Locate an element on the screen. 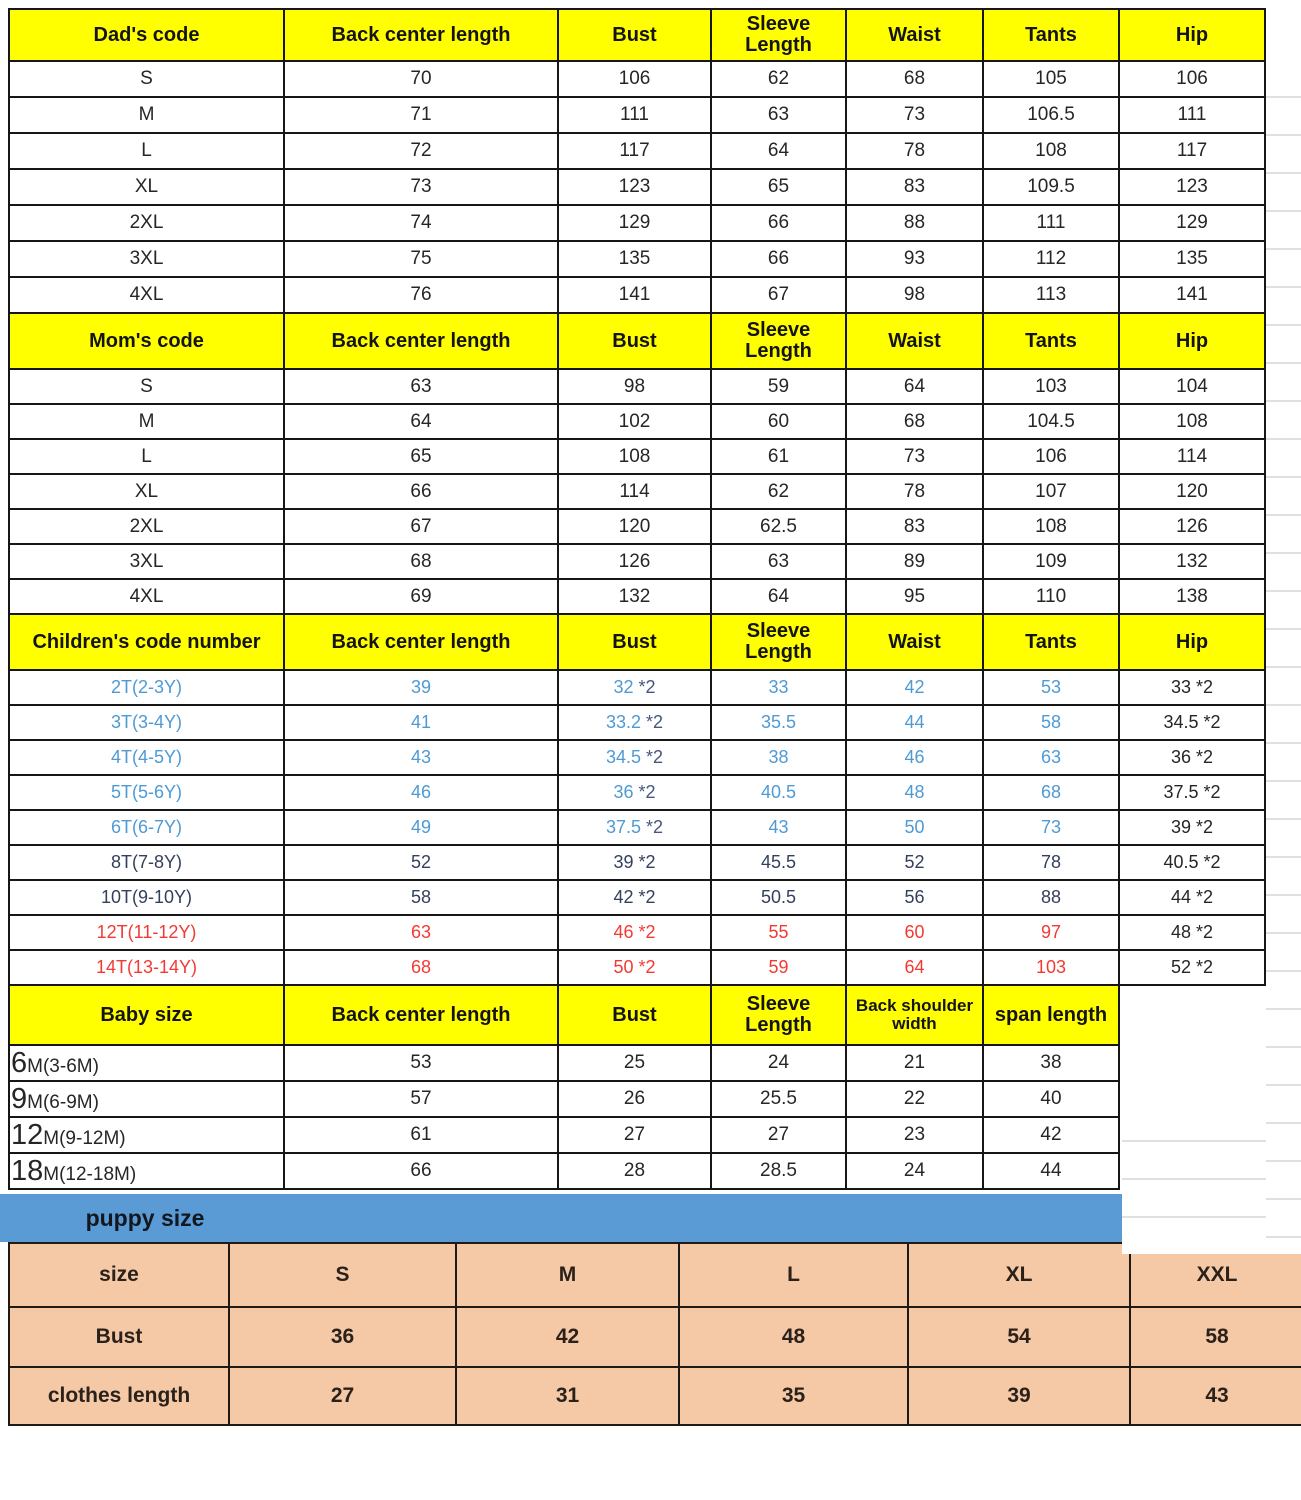 The image size is (1301, 1500). cell-text: 31 is located at coordinates (567, 1395).